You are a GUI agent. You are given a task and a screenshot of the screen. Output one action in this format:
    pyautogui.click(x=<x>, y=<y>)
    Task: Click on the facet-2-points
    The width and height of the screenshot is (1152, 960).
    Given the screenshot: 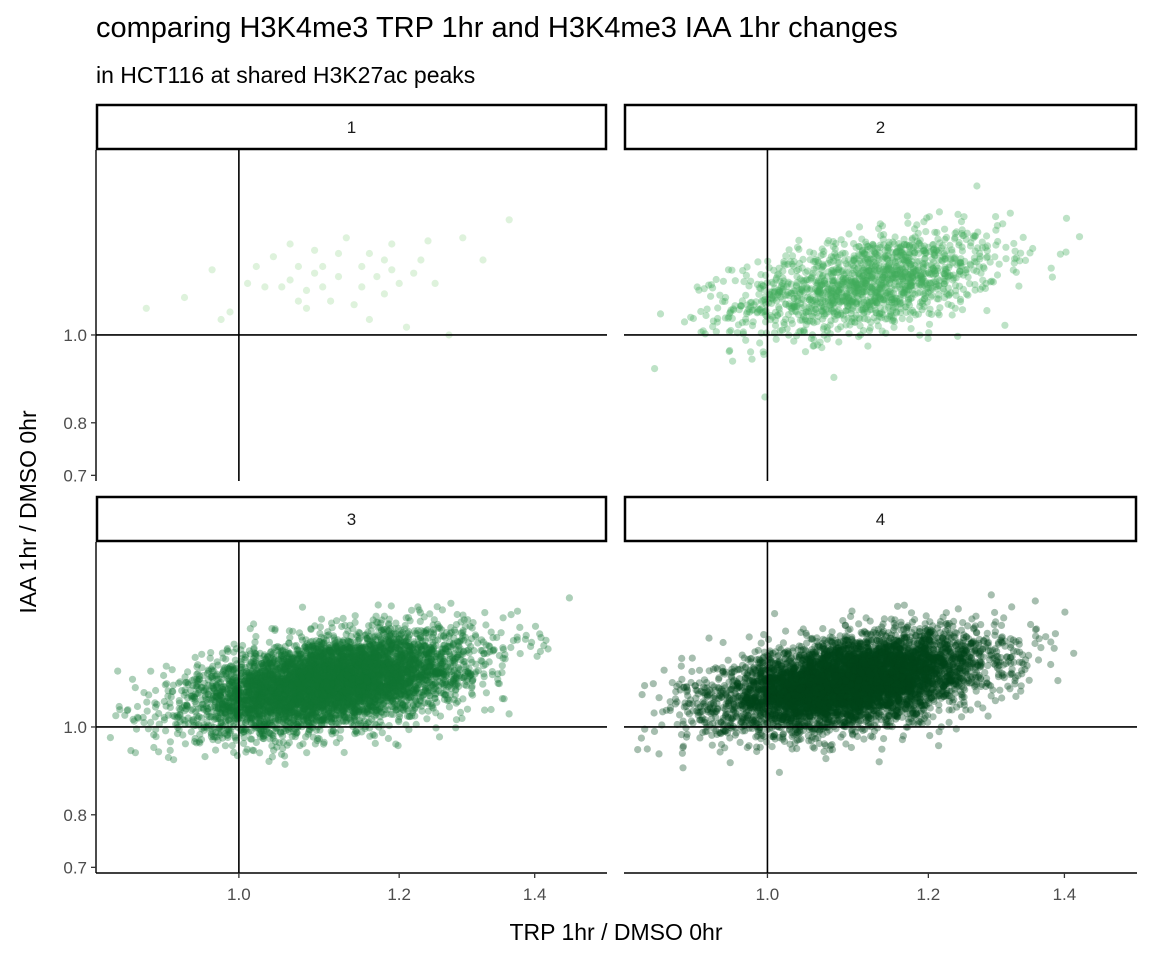 What is the action you would take?
    pyautogui.click(x=867, y=291)
    